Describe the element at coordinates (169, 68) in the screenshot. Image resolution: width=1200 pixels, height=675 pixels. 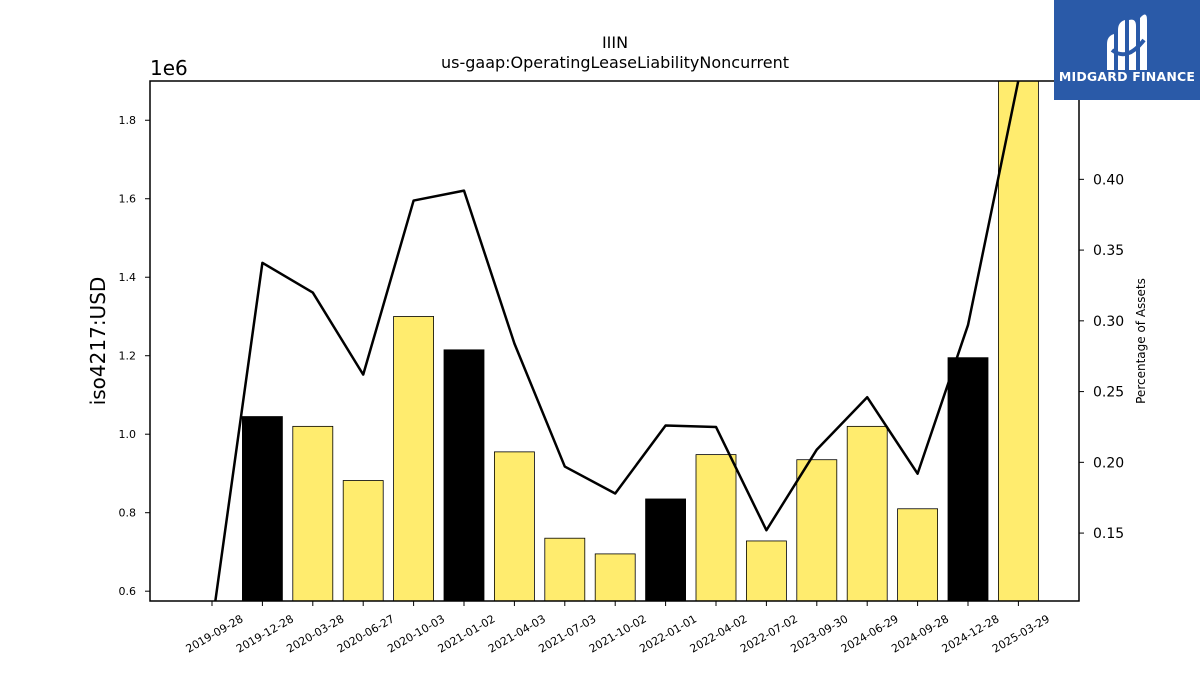
I see `y-multiplier-label: 1e6` at that location.